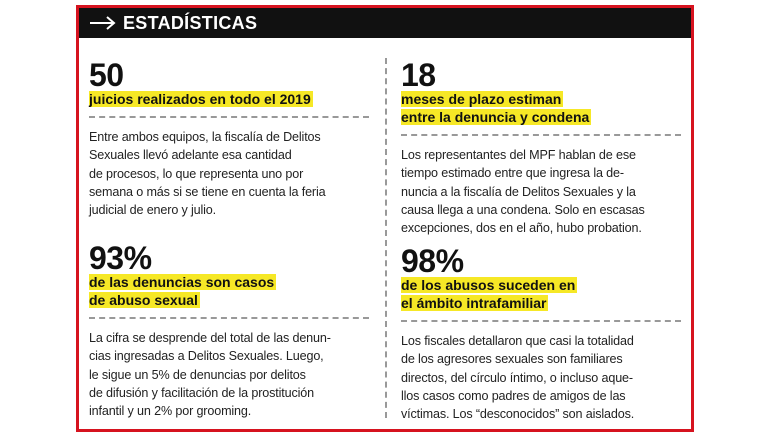 The image size is (770, 435). Describe the element at coordinates (190, 155) in the screenshot. I see `body-line: Sexuales llevó adelante esa cantidad` at that location.